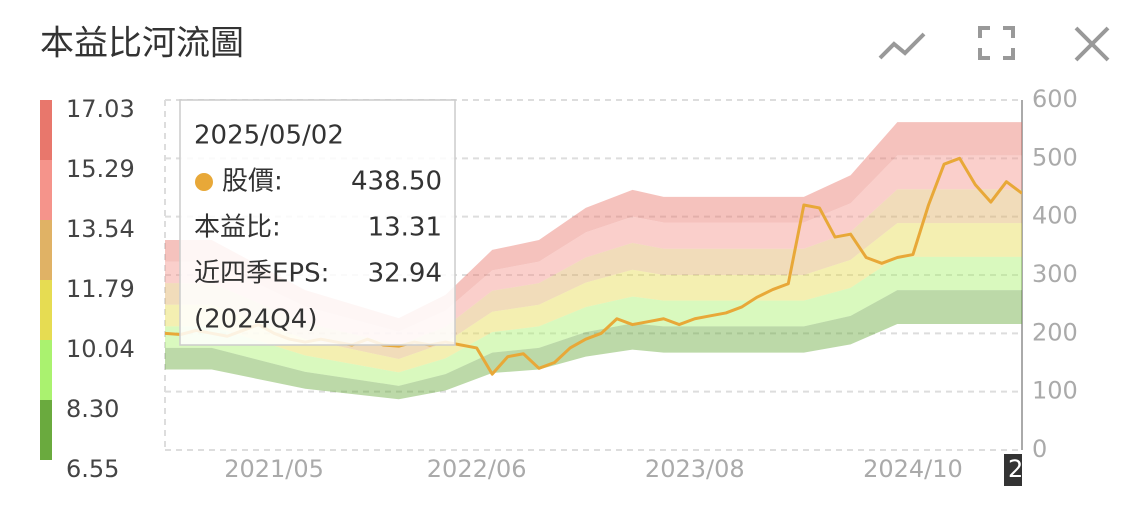 This screenshot has width=1140, height=512. What do you see at coordinates (100, 169) in the screenshot?
I see `legend-label: 15.29` at bounding box center [100, 169].